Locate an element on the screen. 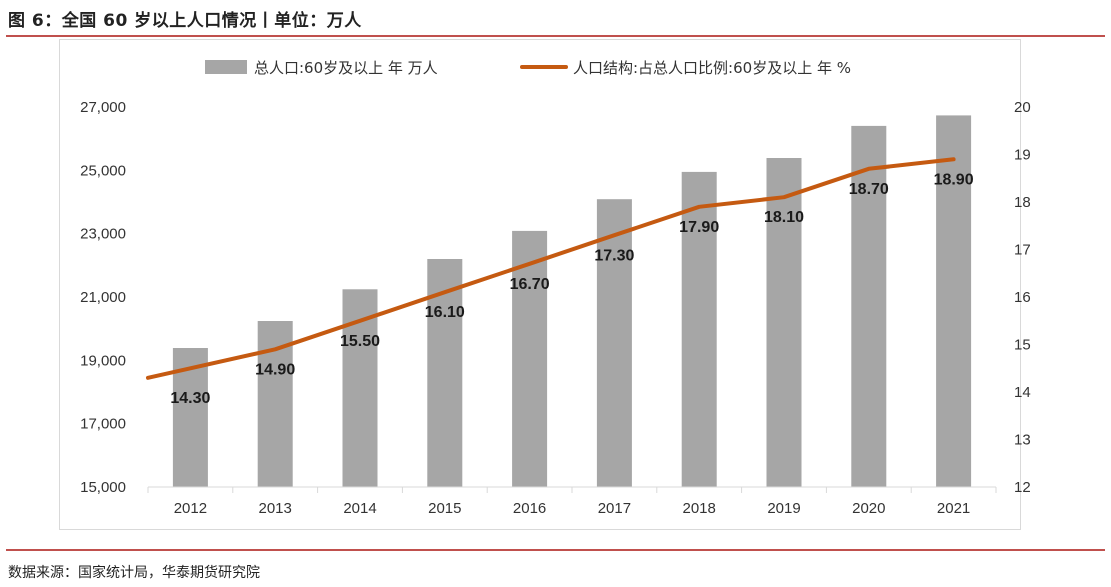 The height and width of the screenshot is (587, 1111). bar-2016 is located at coordinates (530, 358).